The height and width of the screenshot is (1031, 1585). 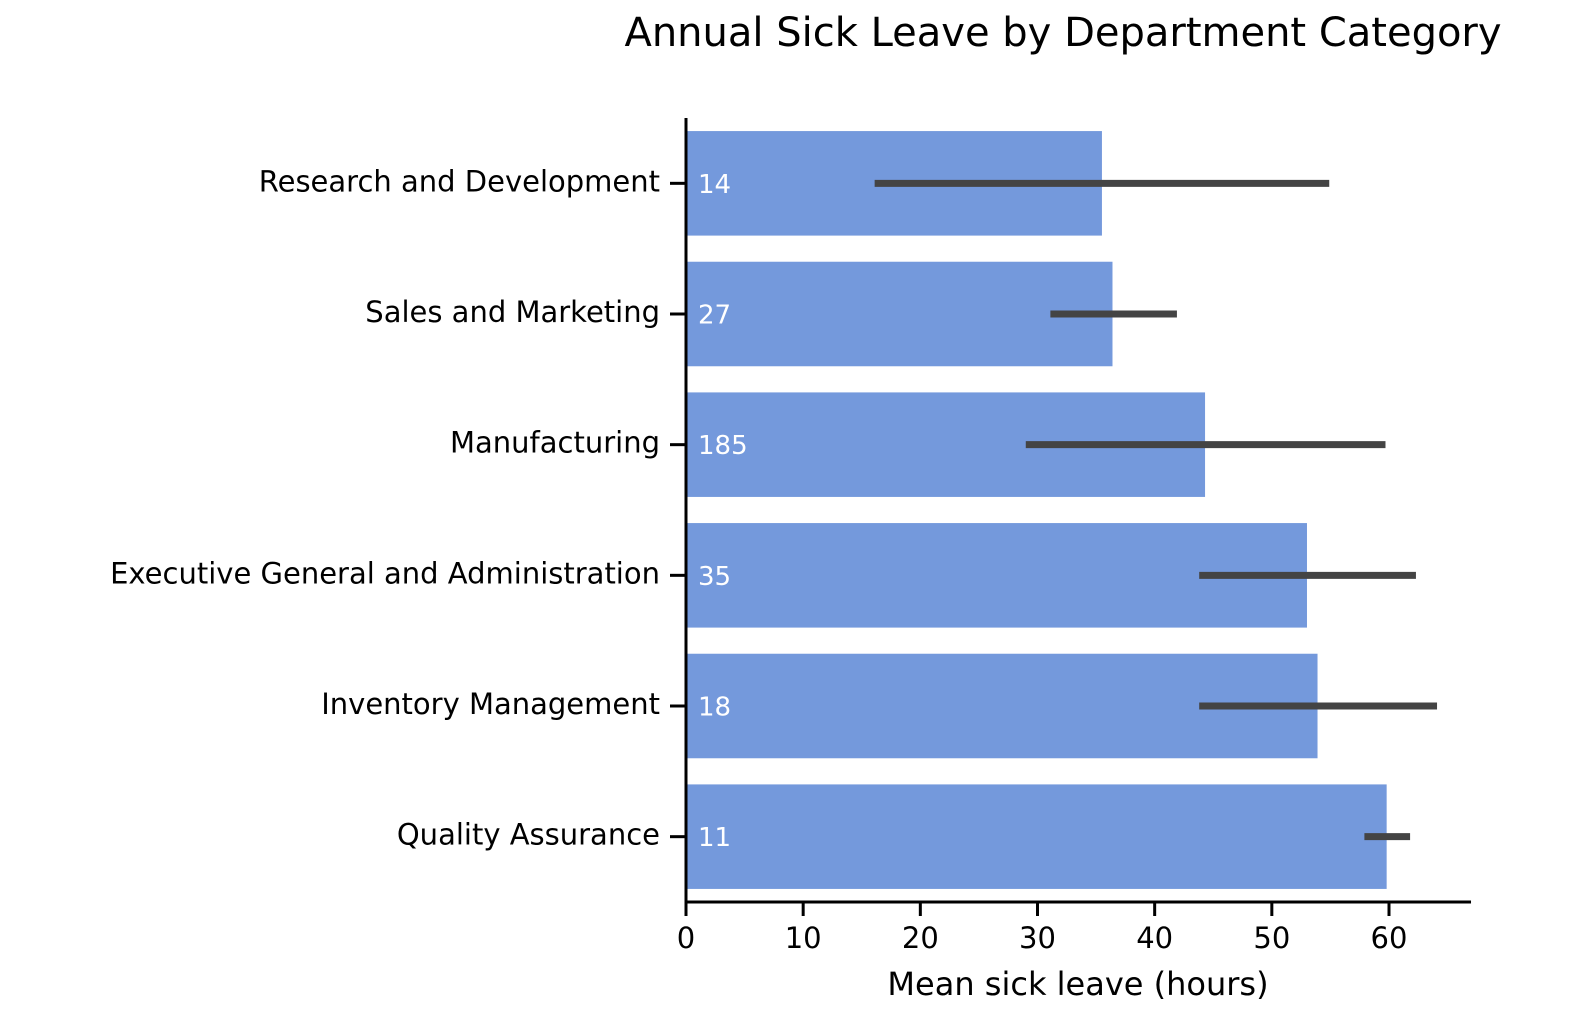 What do you see at coordinates (1062, 33) in the screenshot?
I see `chart-title: Annual Sick Leave by Department Category` at bounding box center [1062, 33].